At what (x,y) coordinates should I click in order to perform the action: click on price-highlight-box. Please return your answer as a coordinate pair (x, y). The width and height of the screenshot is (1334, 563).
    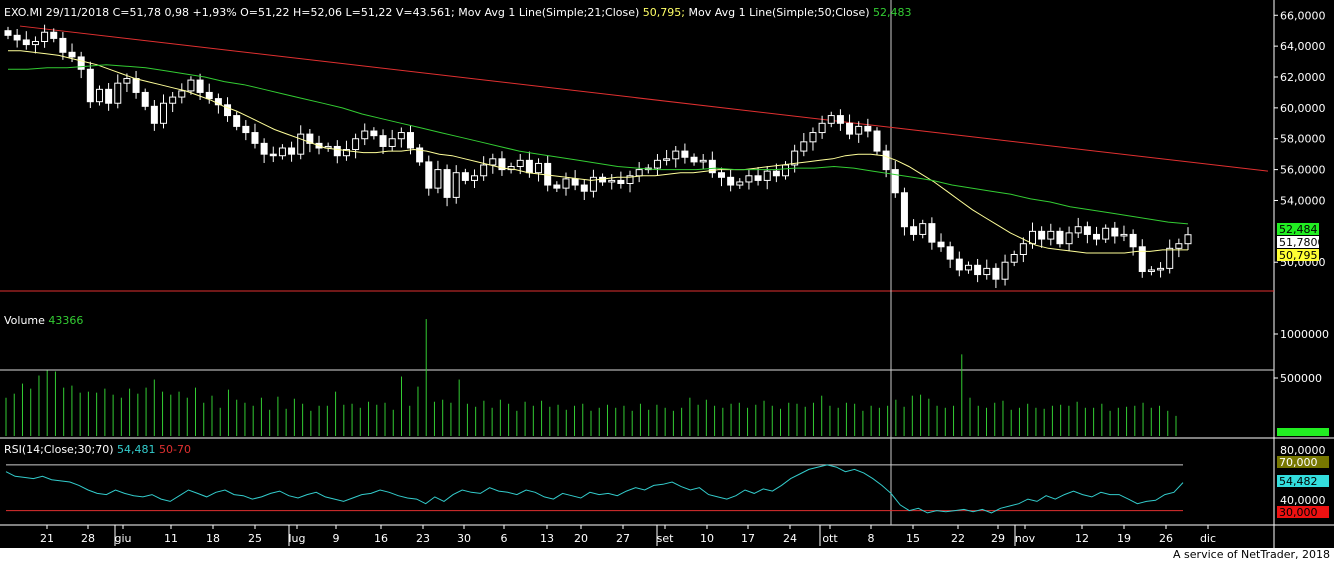
    Looking at the image, I should click on (1298, 255).